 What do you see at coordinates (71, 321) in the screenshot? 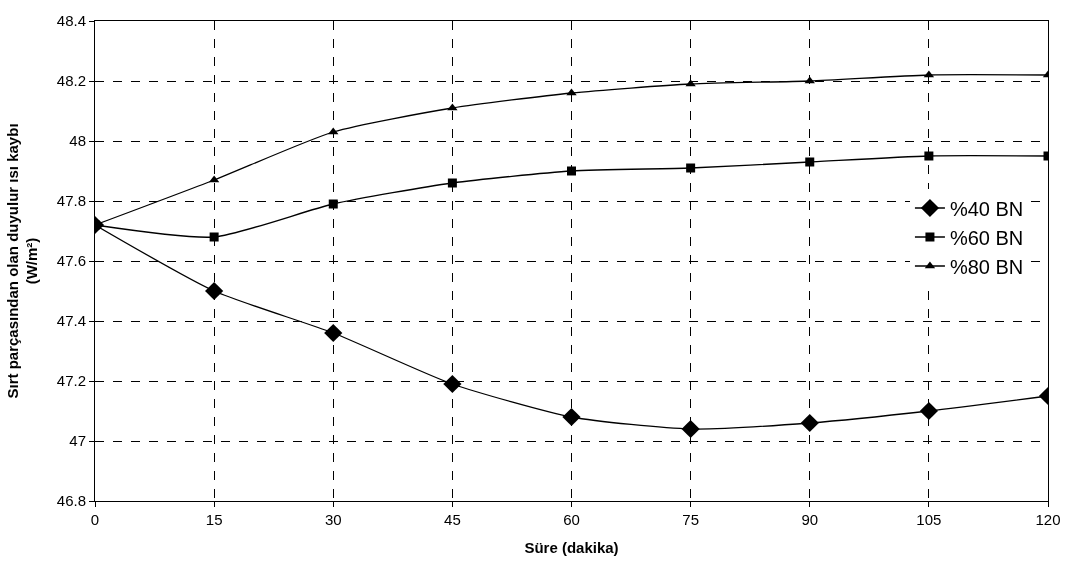
I see `y-tick-label: 47.4` at bounding box center [71, 321].